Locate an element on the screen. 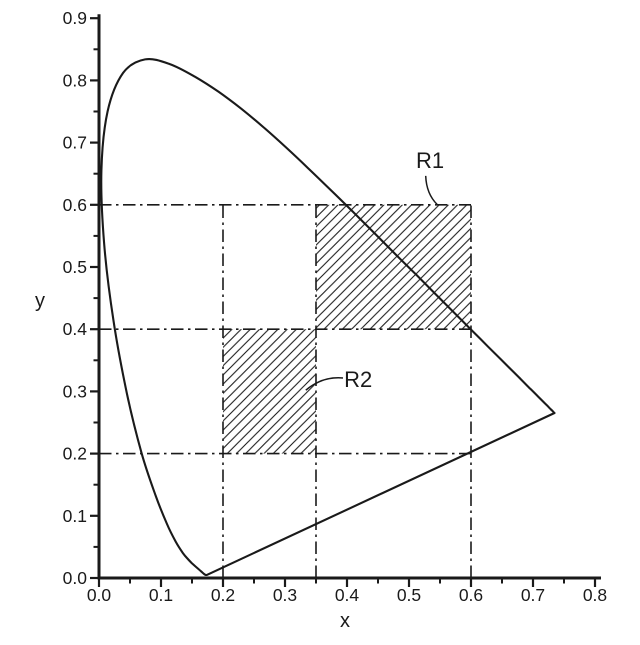  x-tick-label: 0.2 is located at coordinates (223, 595).